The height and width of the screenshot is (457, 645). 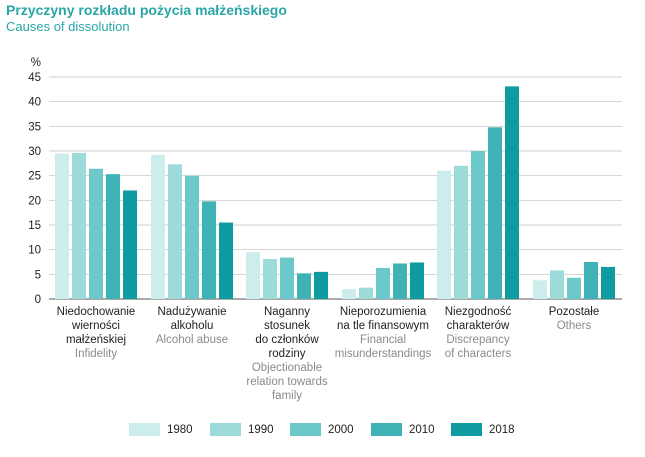 What do you see at coordinates (192, 312) in the screenshot?
I see `category-label-pl: Nadużywanie` at bounding box center [192, 312].